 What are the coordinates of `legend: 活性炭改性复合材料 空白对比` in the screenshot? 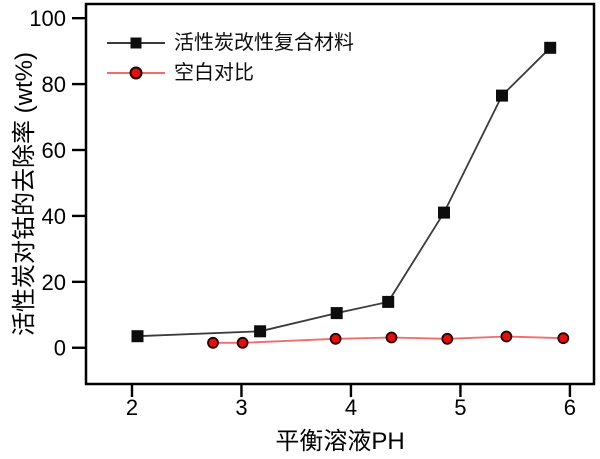 It's located at (230, 60).